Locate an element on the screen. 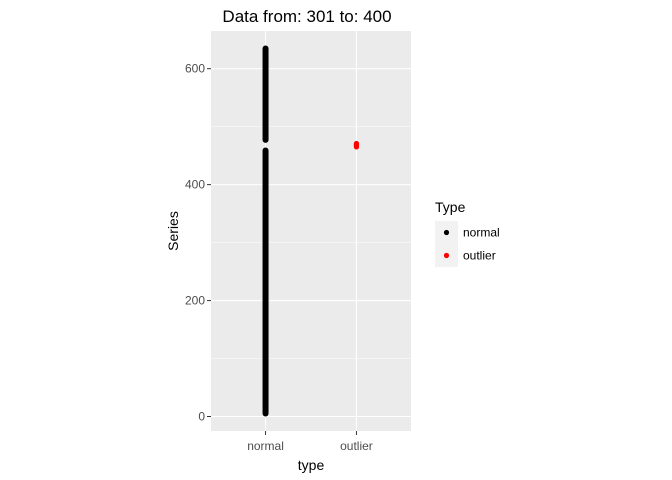 The height and width of the screenshot is (480, 672). data-point-outlier is located at coordinates (356, 143).